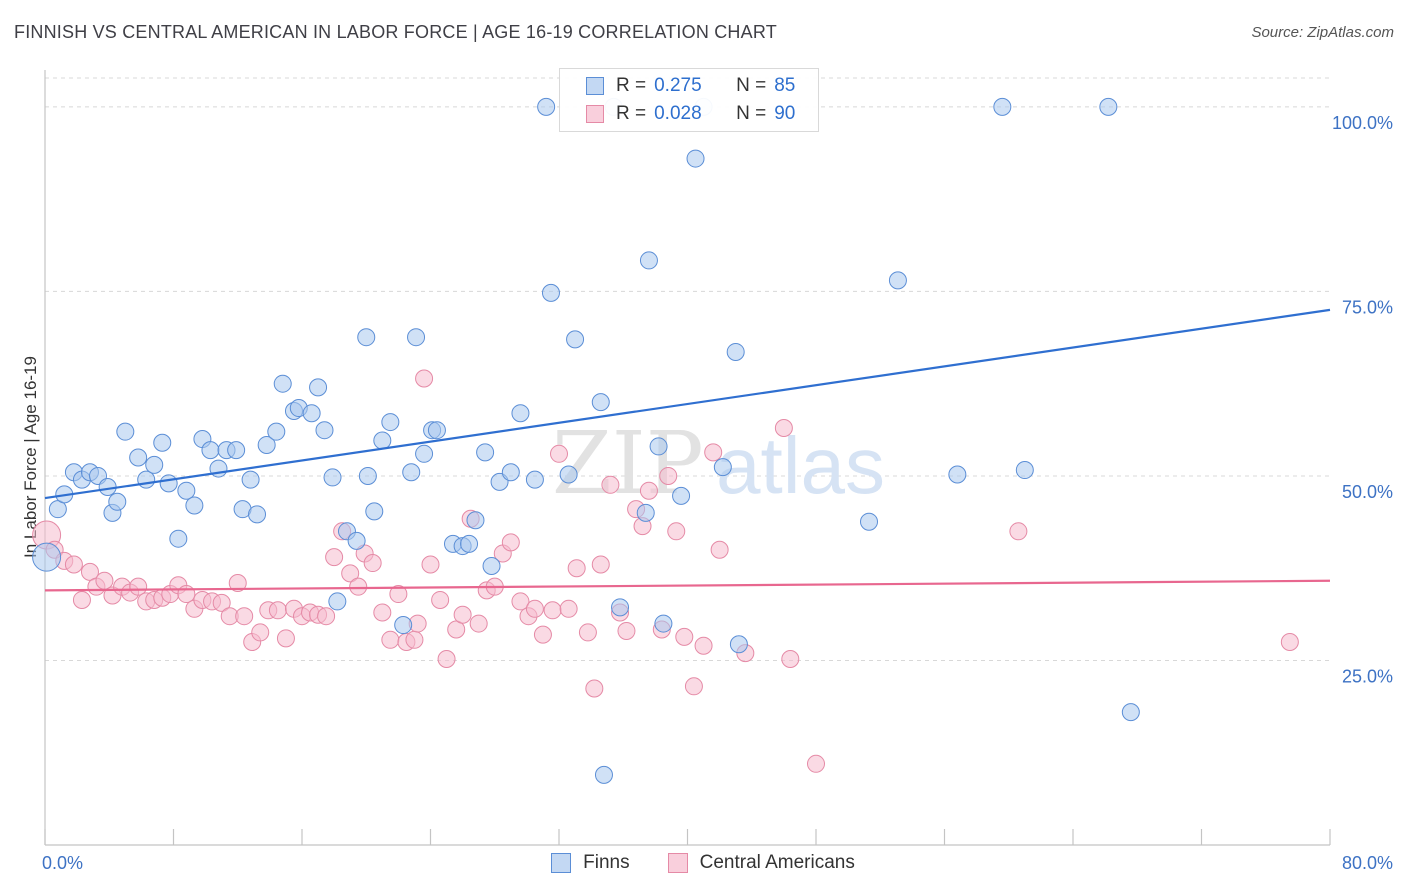 The width and height of the screenshot is (1406, 892). I want to click on ca-r-value: 0.028, so click(678, 113).